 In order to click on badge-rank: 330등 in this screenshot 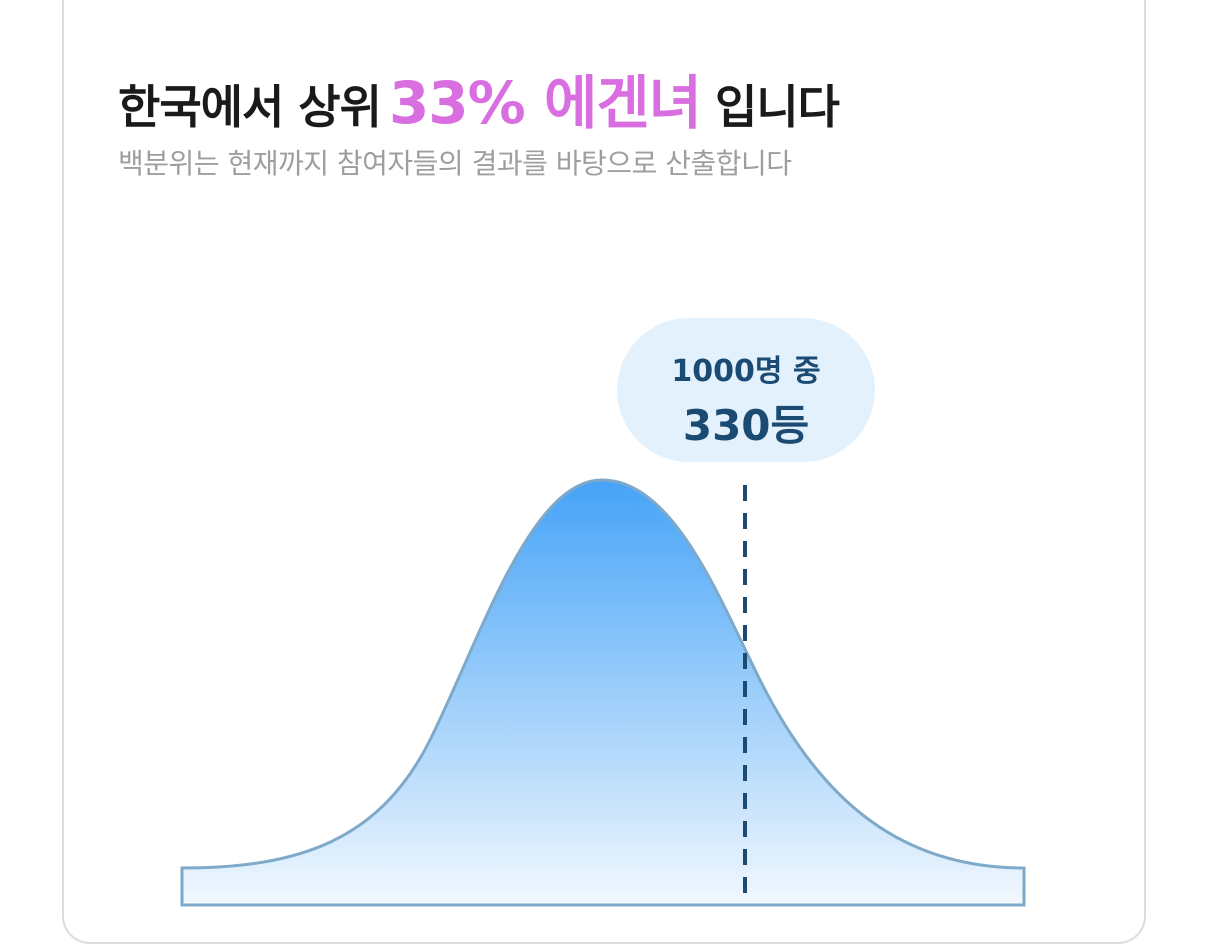, I will do `click(746, 425)`.